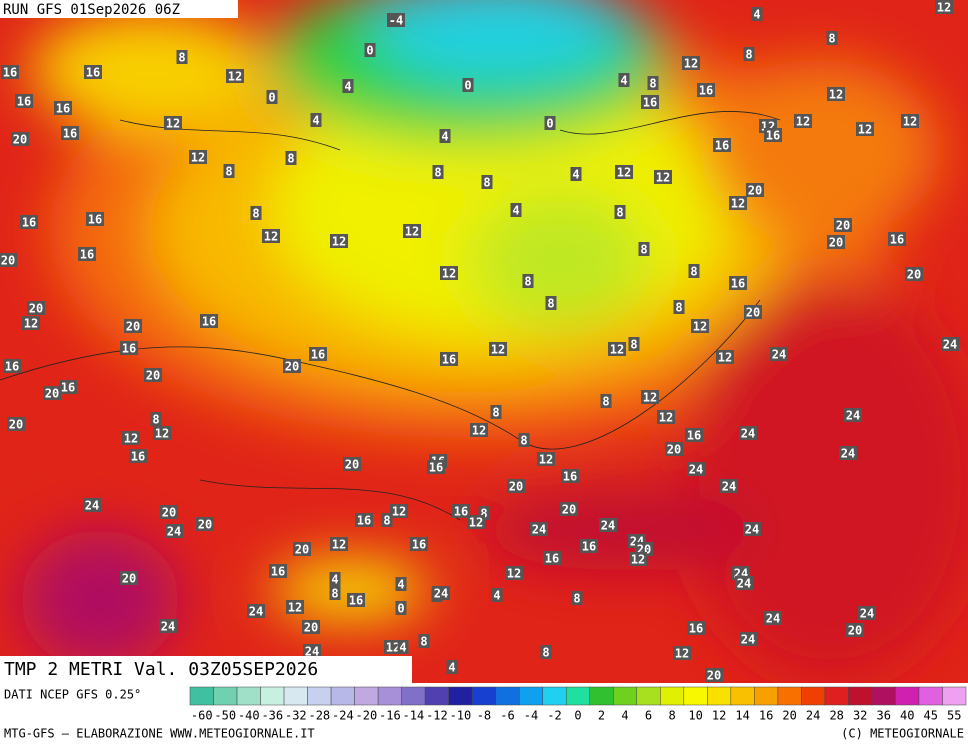 The width and height of the screenshot is (968, 749). I want to click on colorbar-tick-label: -12, so click(437, 716).